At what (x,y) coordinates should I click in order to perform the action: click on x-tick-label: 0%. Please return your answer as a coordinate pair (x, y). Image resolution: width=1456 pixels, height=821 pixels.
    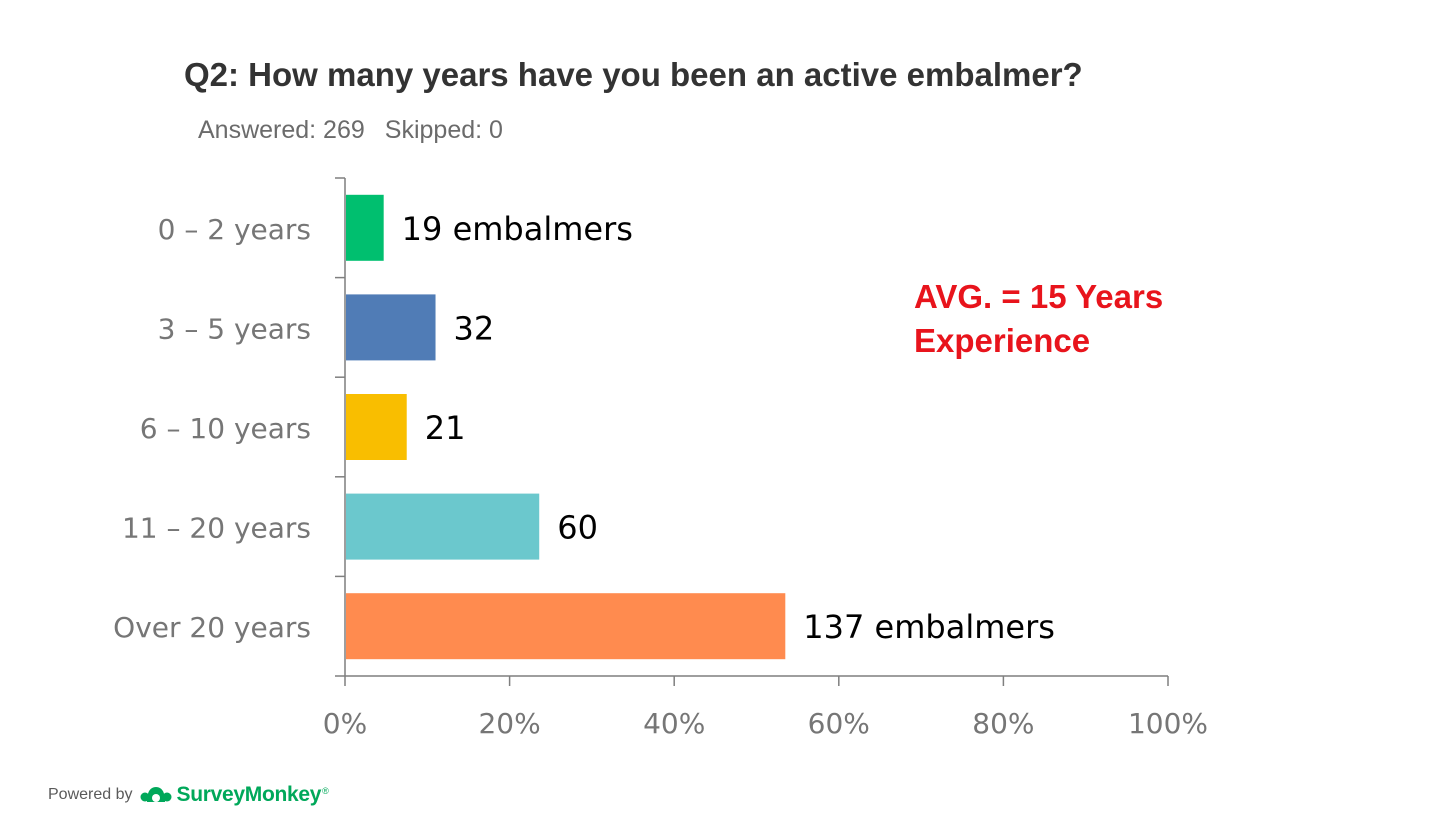
    Looking at the image, I should click on (345, 723).